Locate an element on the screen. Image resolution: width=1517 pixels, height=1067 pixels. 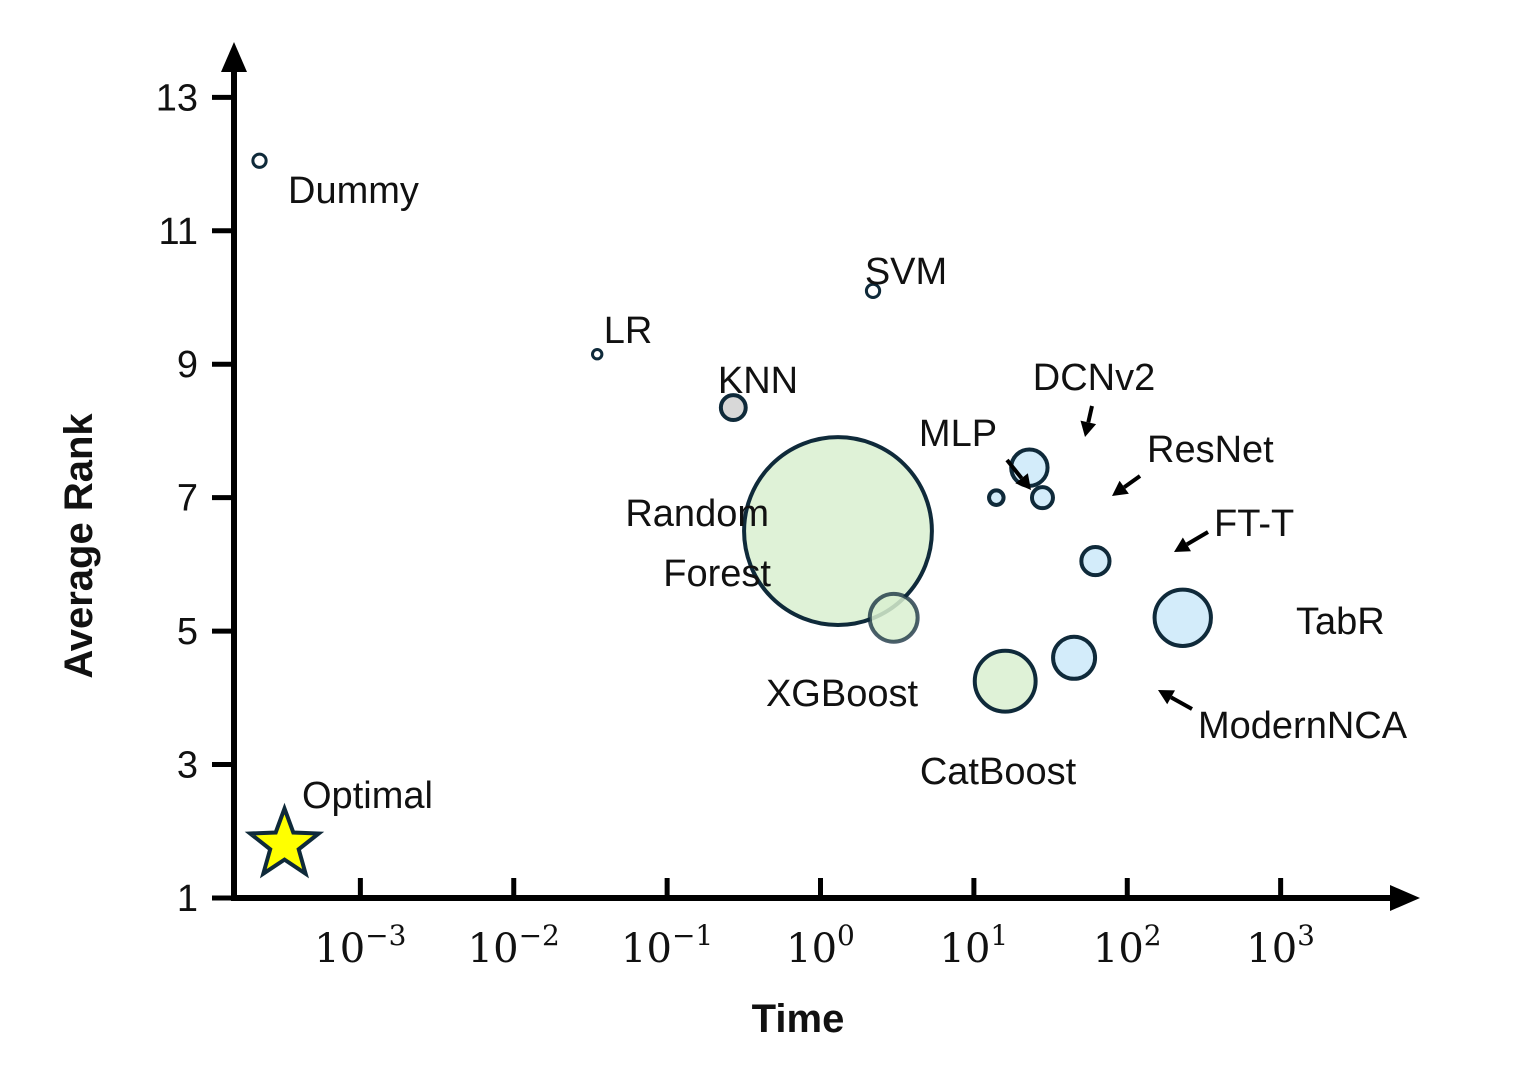
arrow-dcnv2-head is located at coordinates (1088, 428).